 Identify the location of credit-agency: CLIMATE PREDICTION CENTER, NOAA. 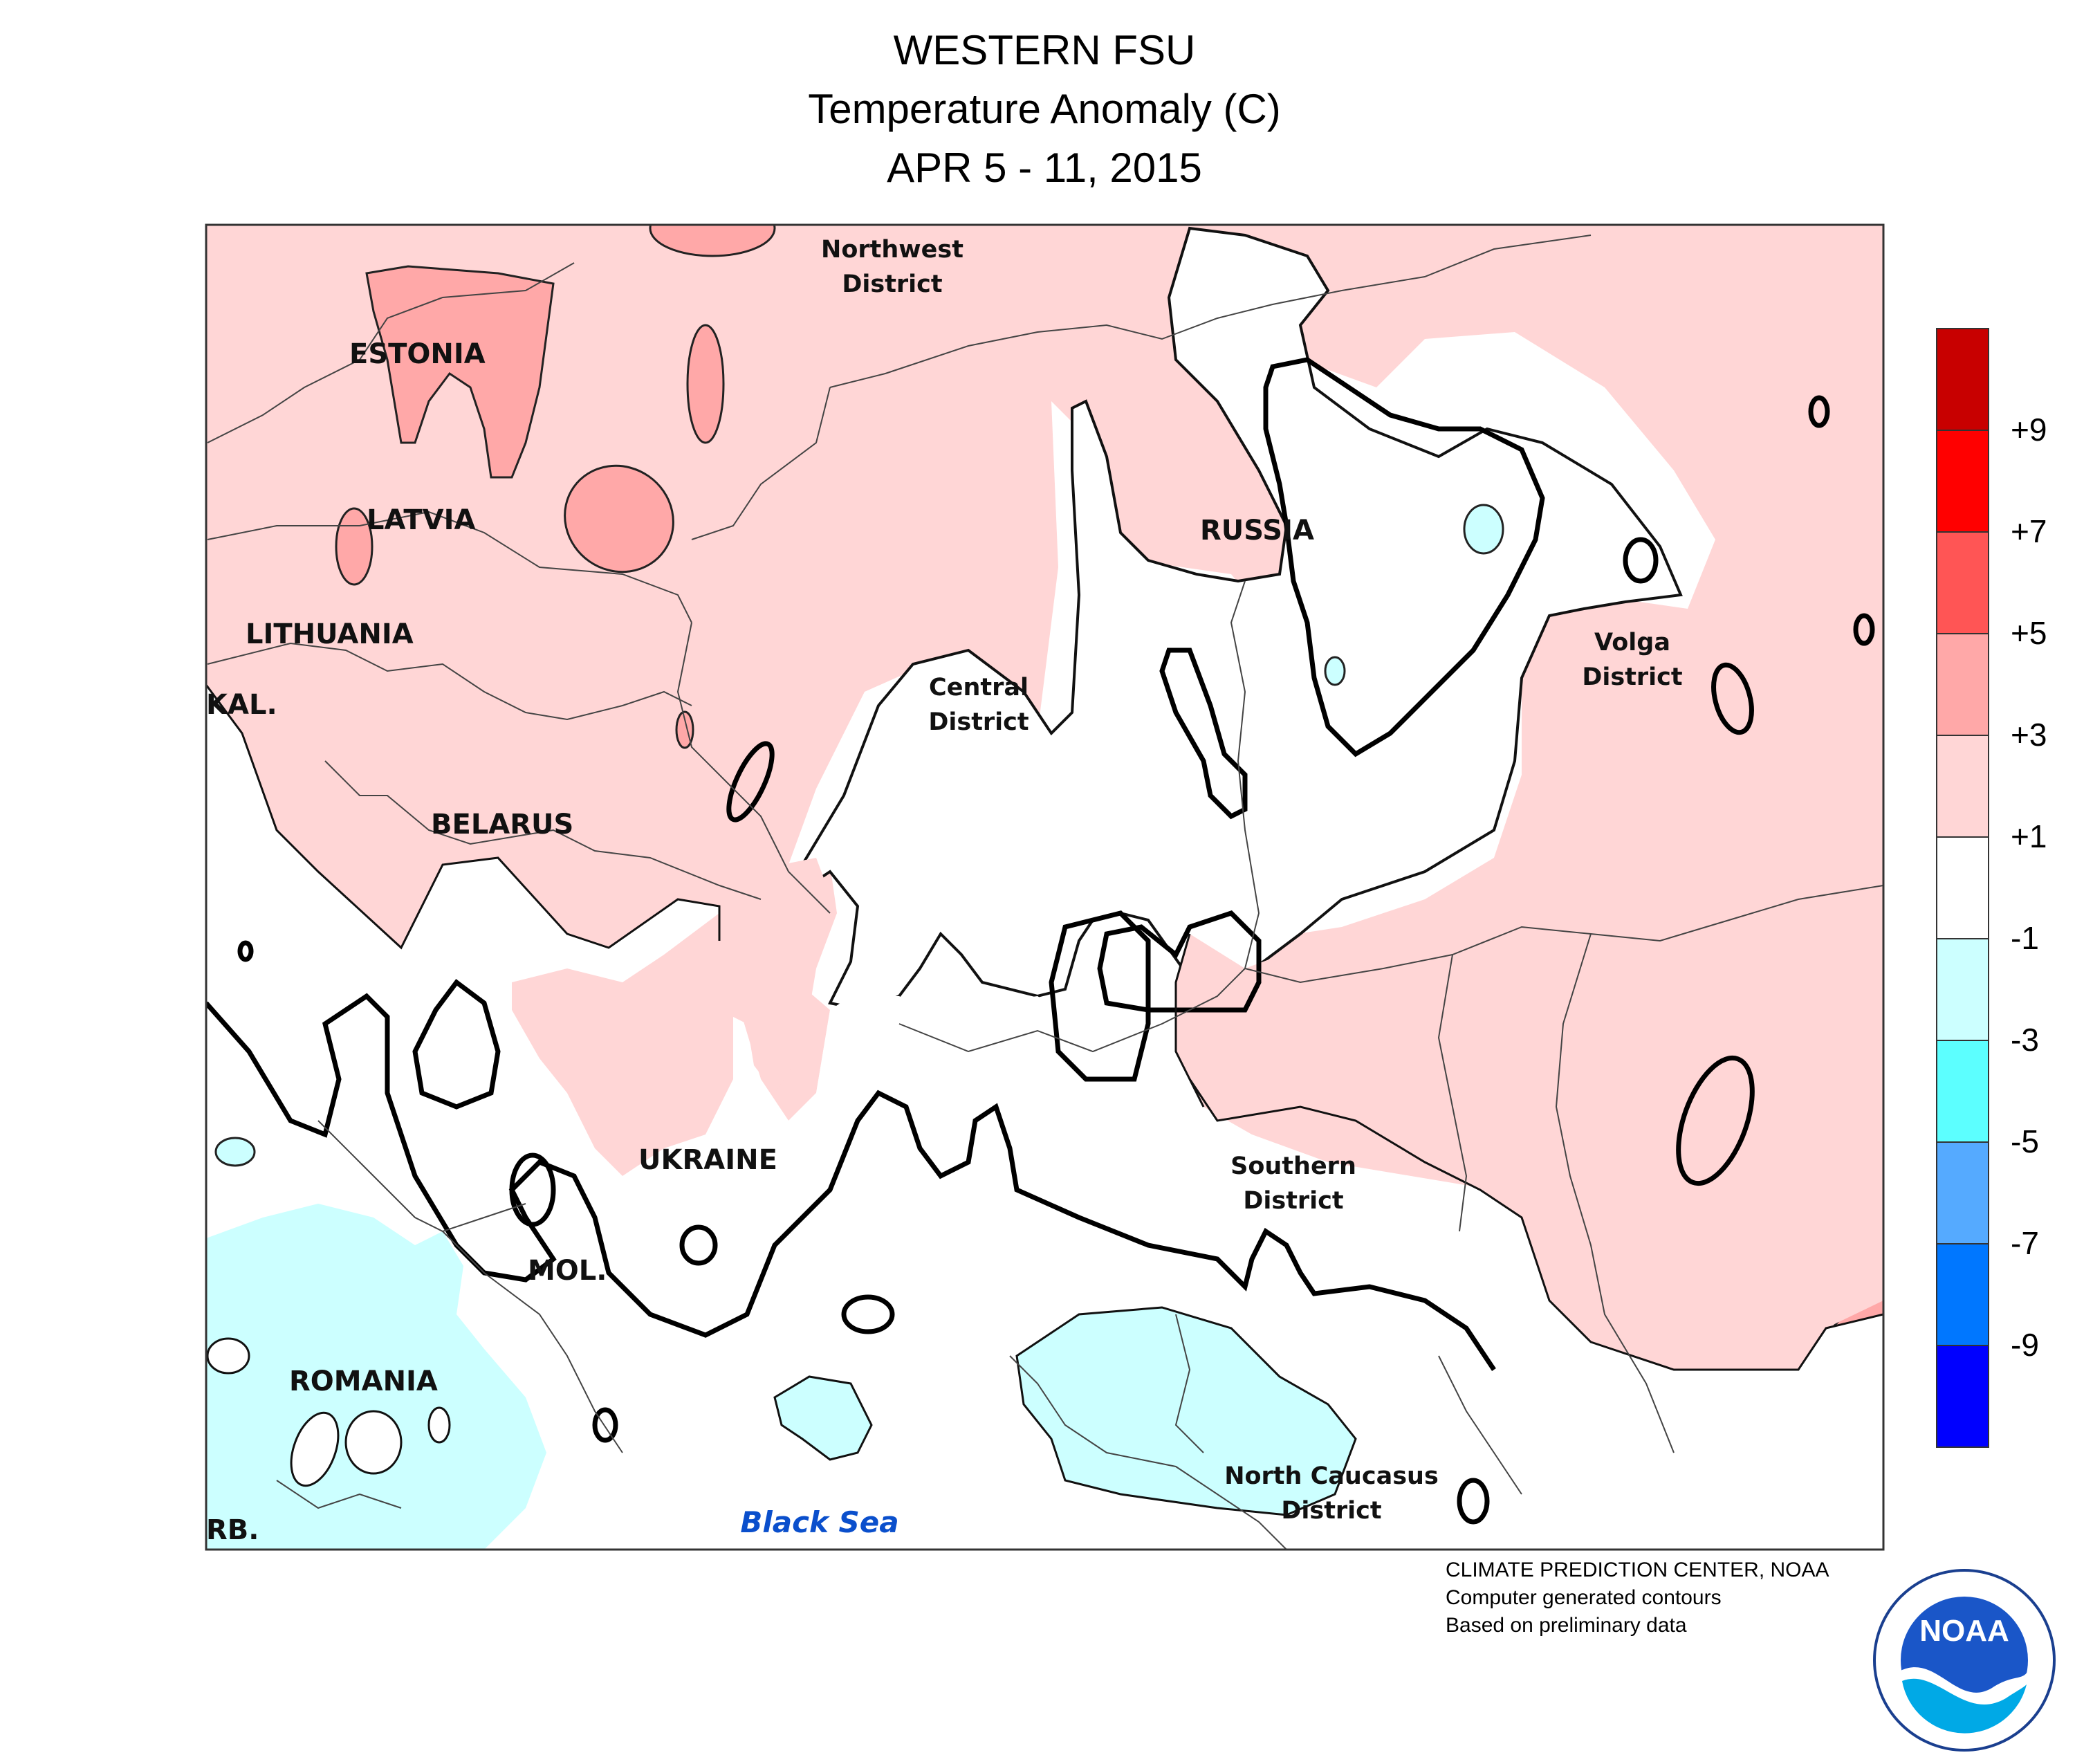
(1637, 1570).